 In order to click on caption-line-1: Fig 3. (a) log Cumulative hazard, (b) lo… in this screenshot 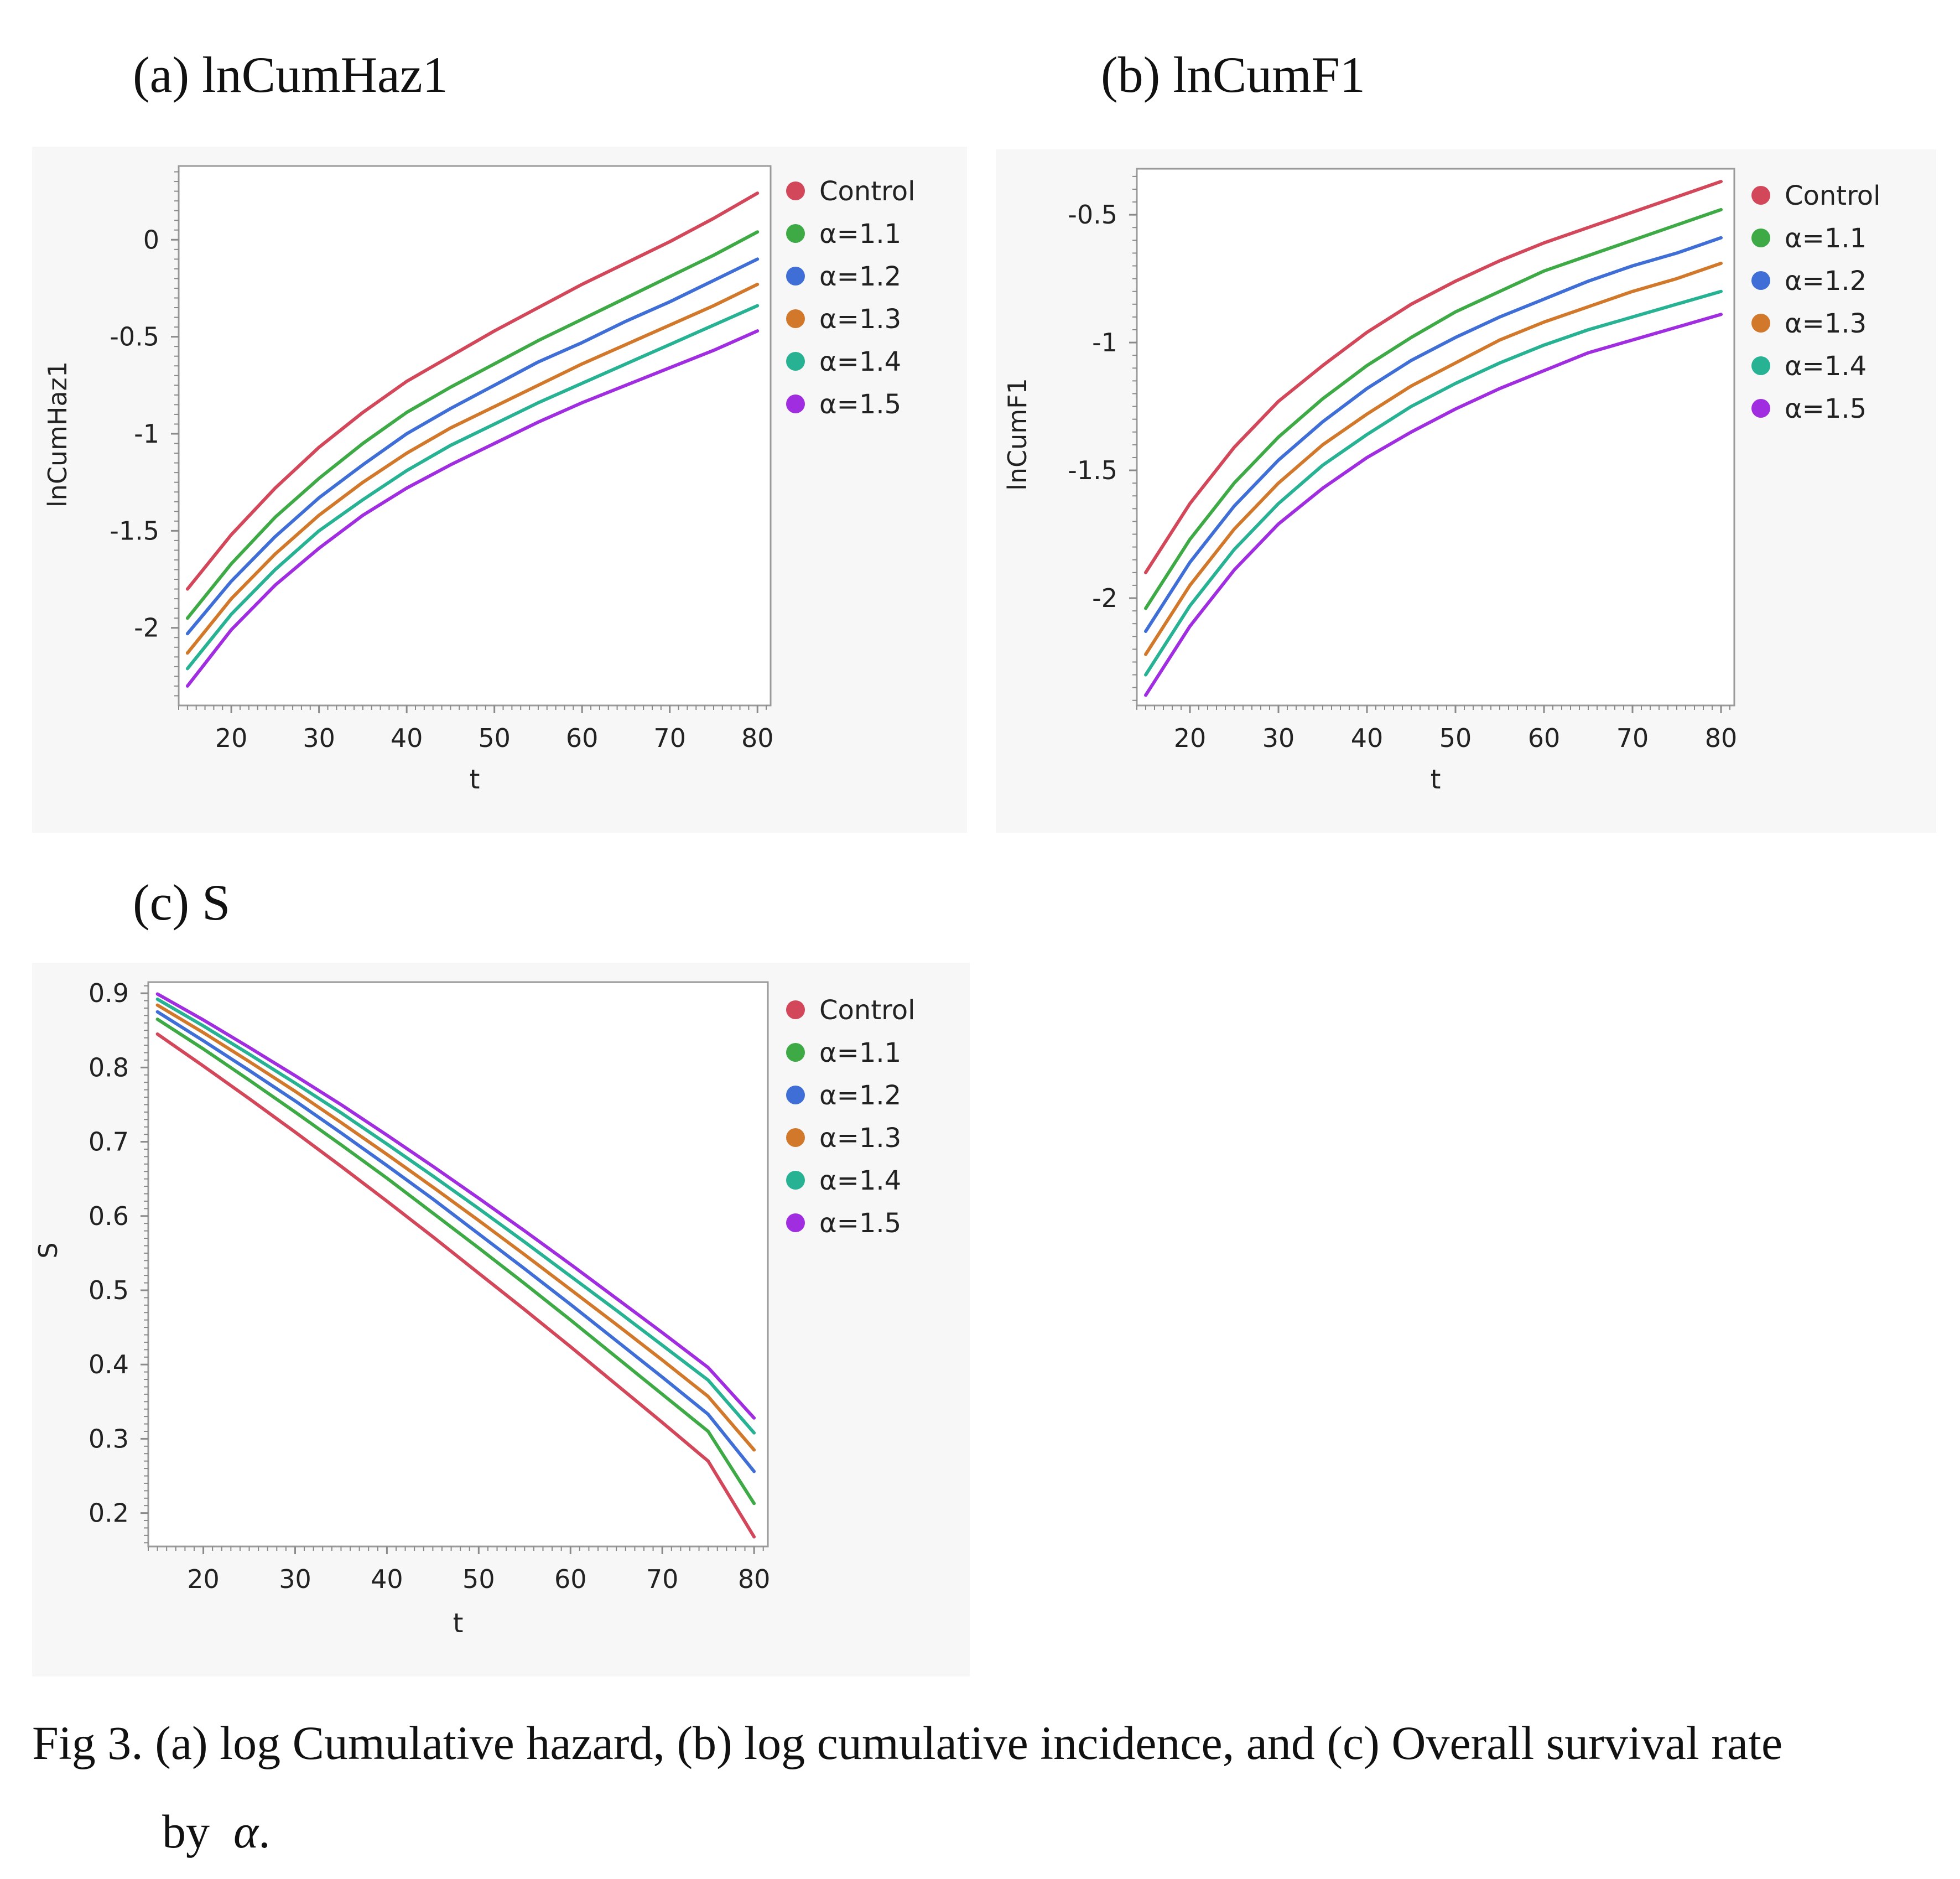, I will do `click(907, 1743)`.